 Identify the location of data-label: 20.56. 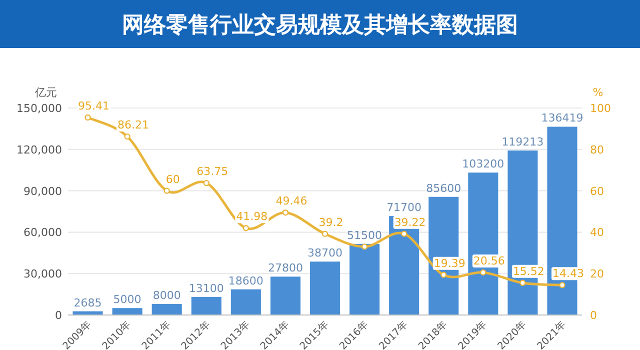
(489, 261).